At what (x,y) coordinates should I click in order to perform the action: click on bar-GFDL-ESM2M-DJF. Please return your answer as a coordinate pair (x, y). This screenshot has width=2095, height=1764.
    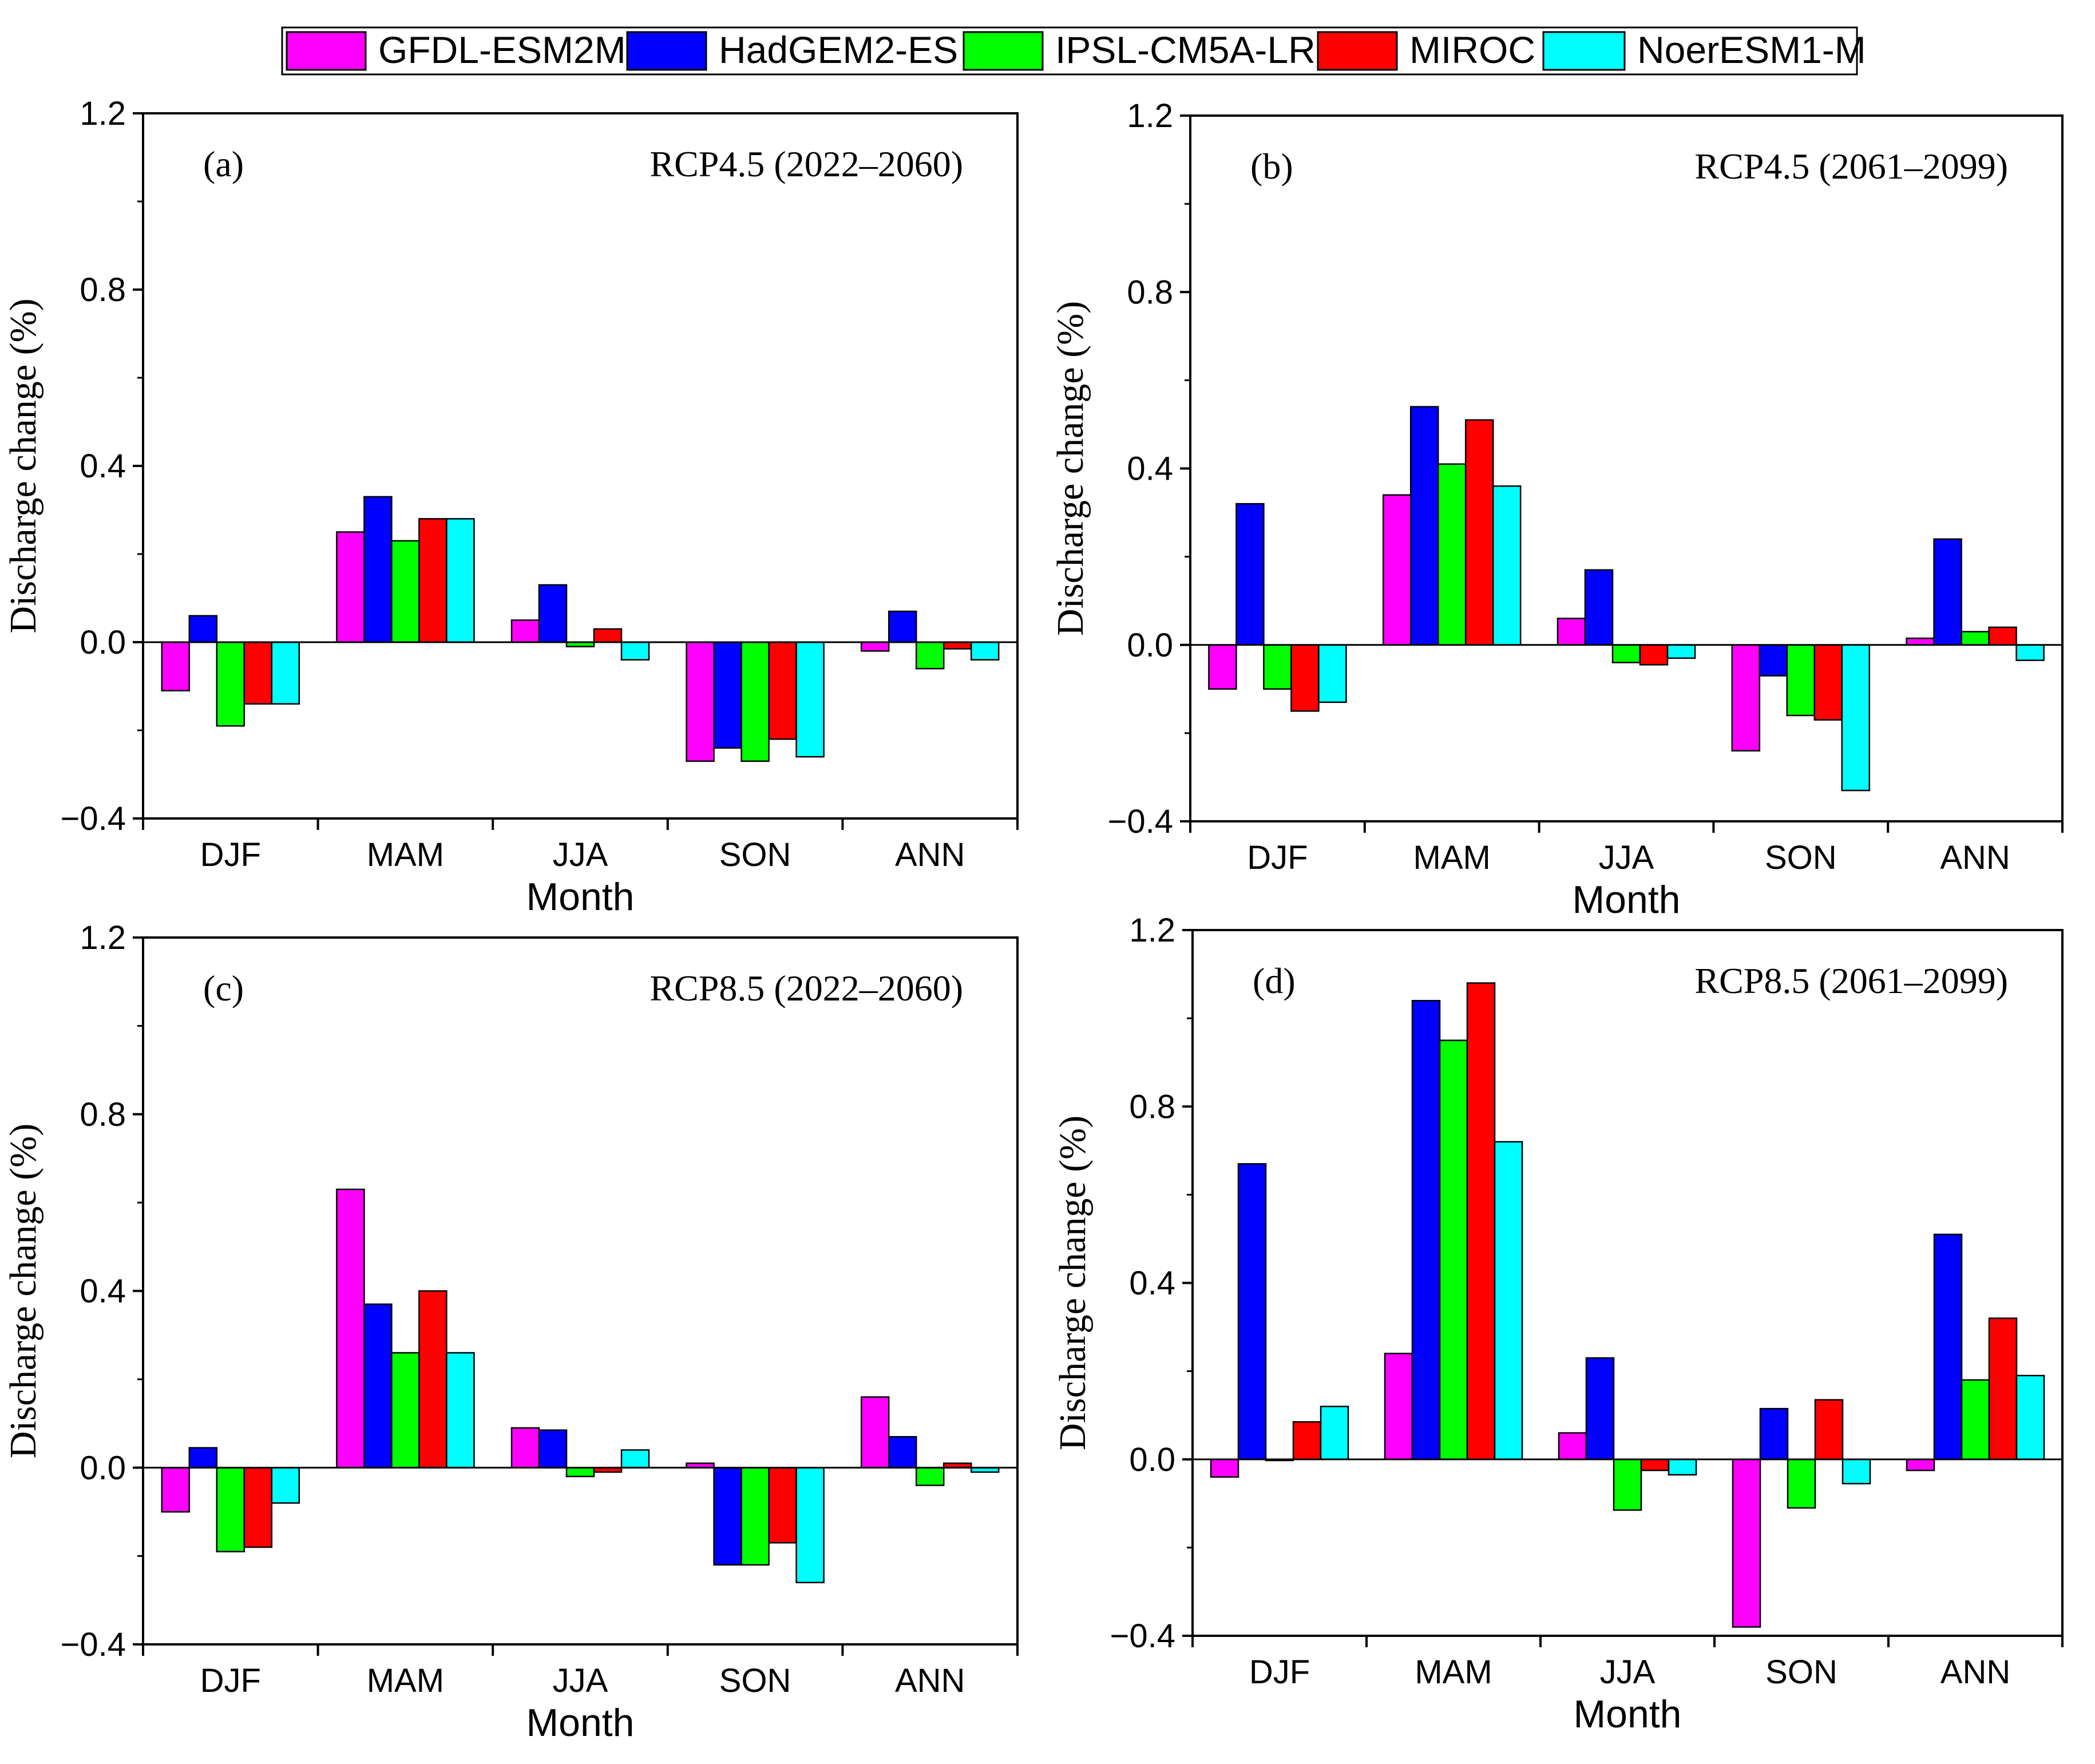
    Looking at the image, I should click on (176, 1490).